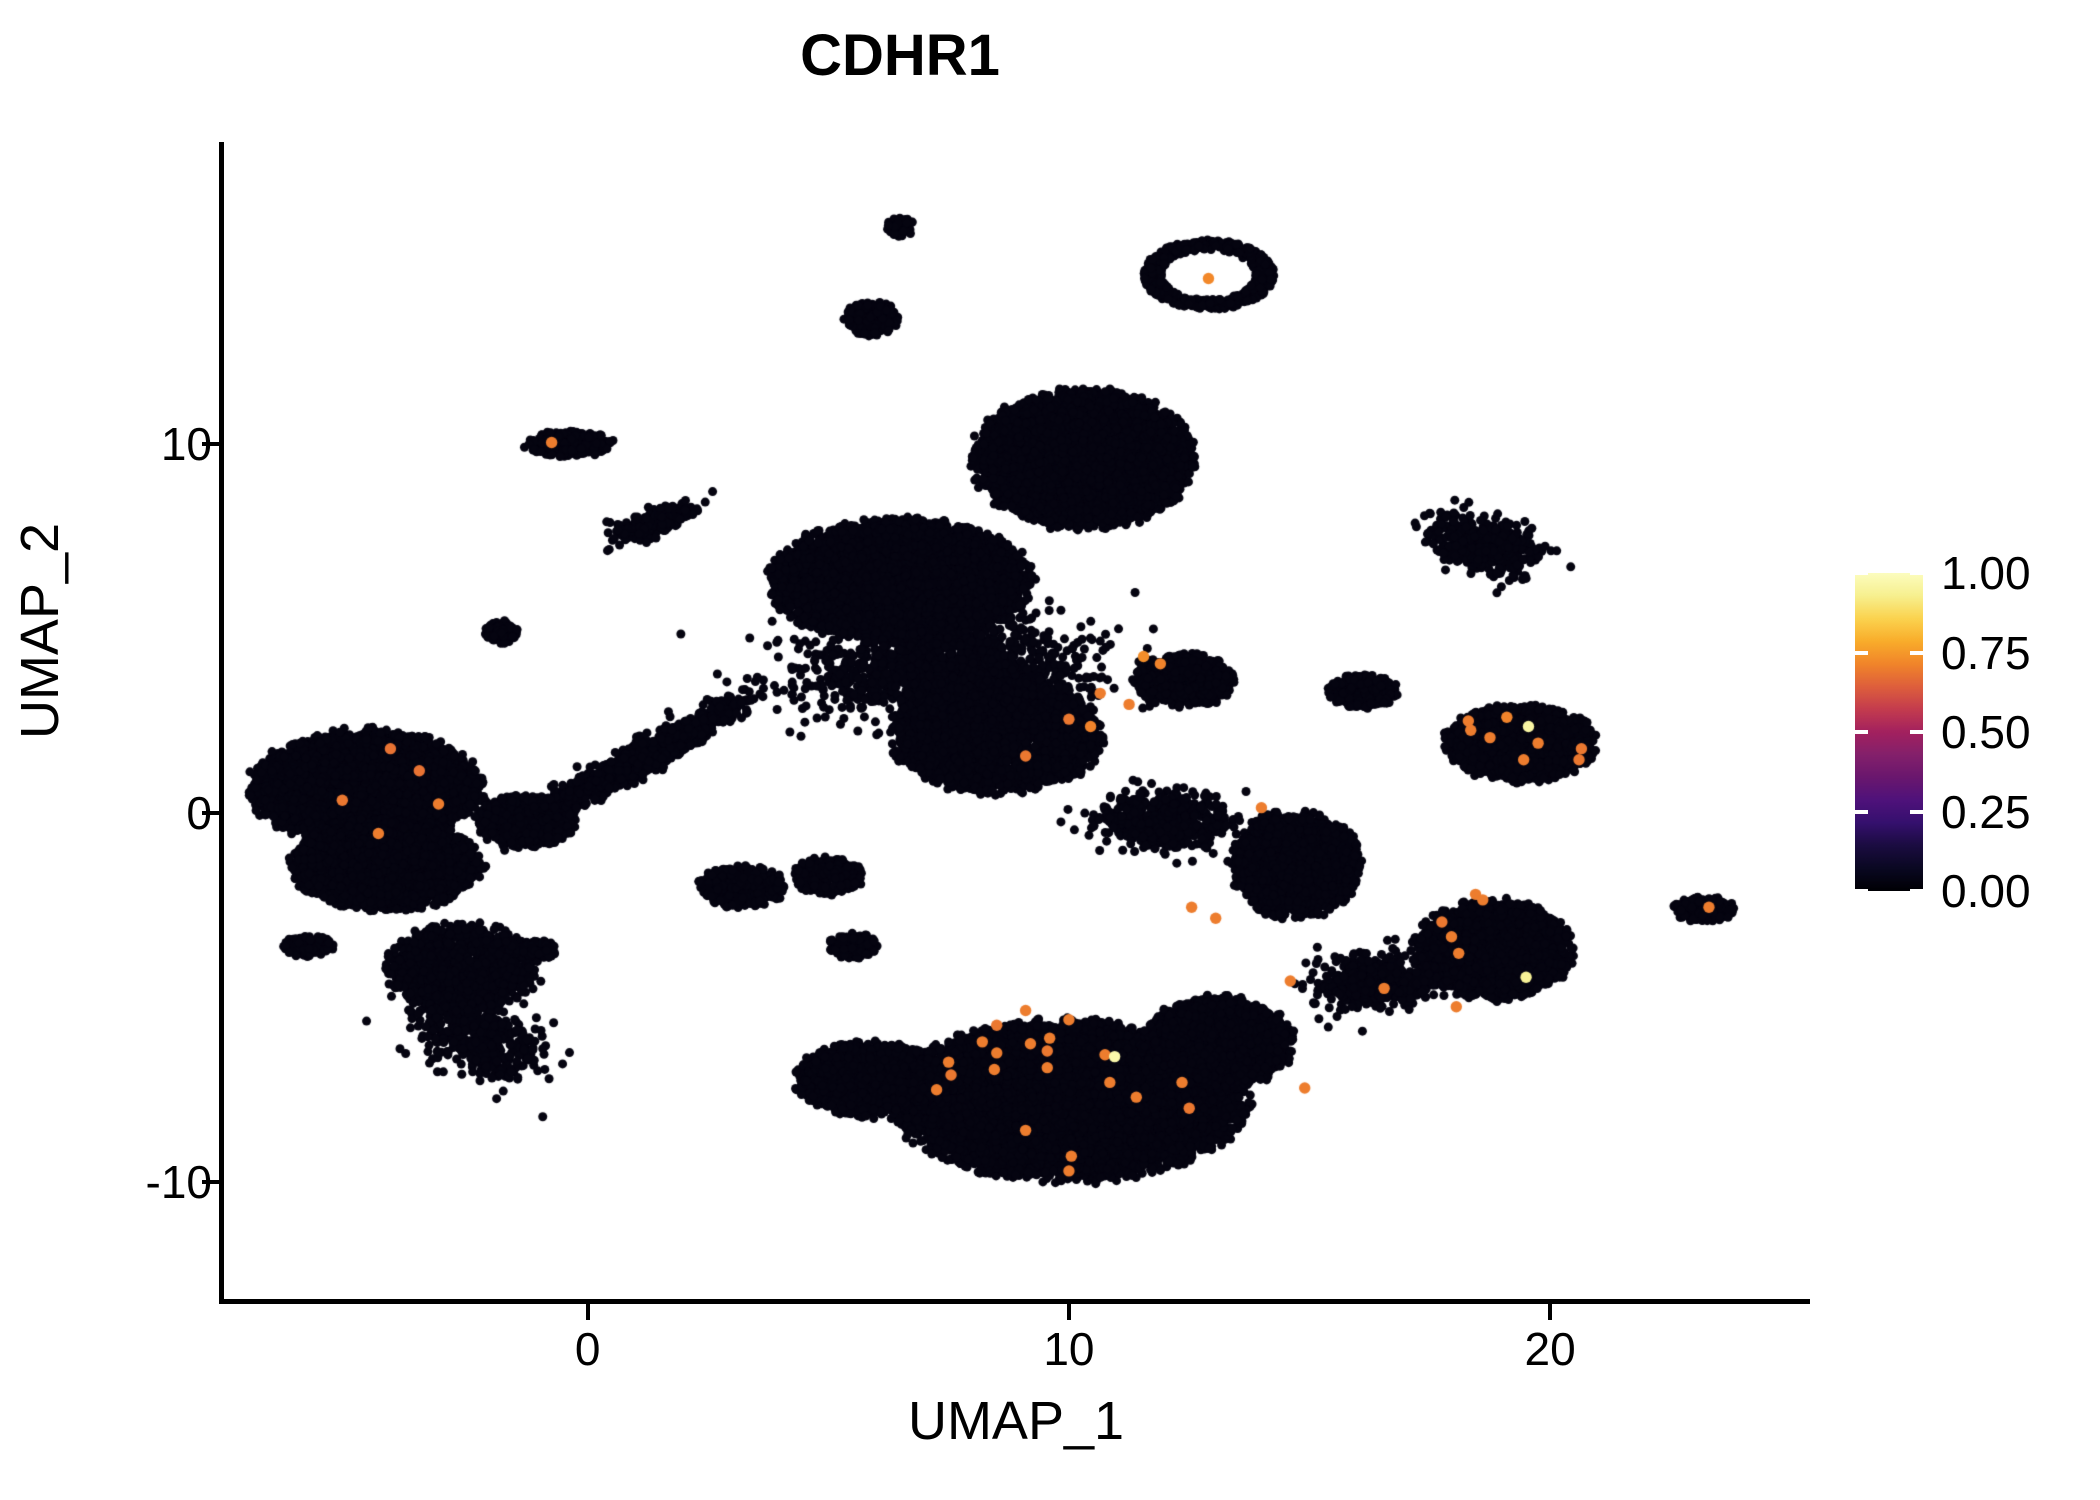  What do you see at coordinates (1986, 573) in the screenshot?
I see `colorbar-tick-label: 1.00` at bounding box center [1986, 573].